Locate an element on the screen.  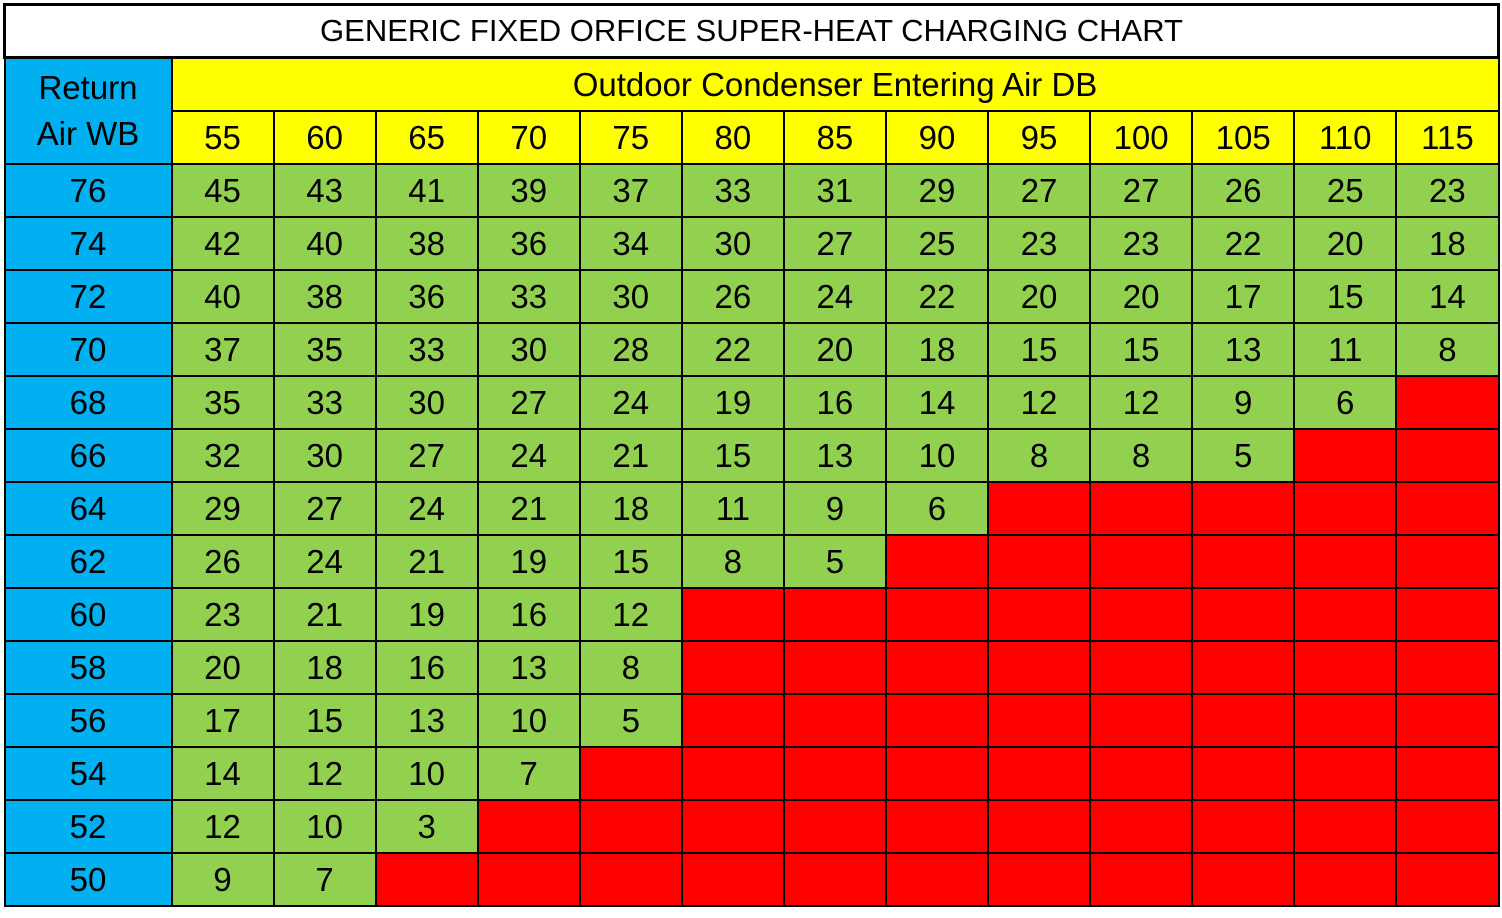
superheat-cell: 32 is located at coordinates (222, 455).